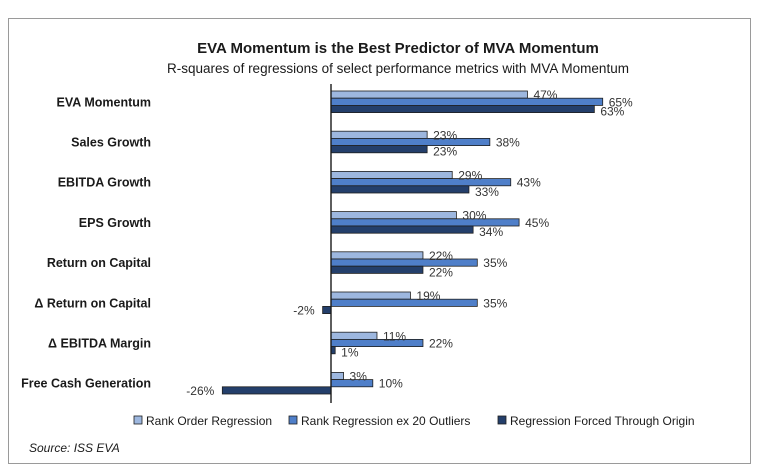  I want to click on data-label: 19%, so click(428, 296).